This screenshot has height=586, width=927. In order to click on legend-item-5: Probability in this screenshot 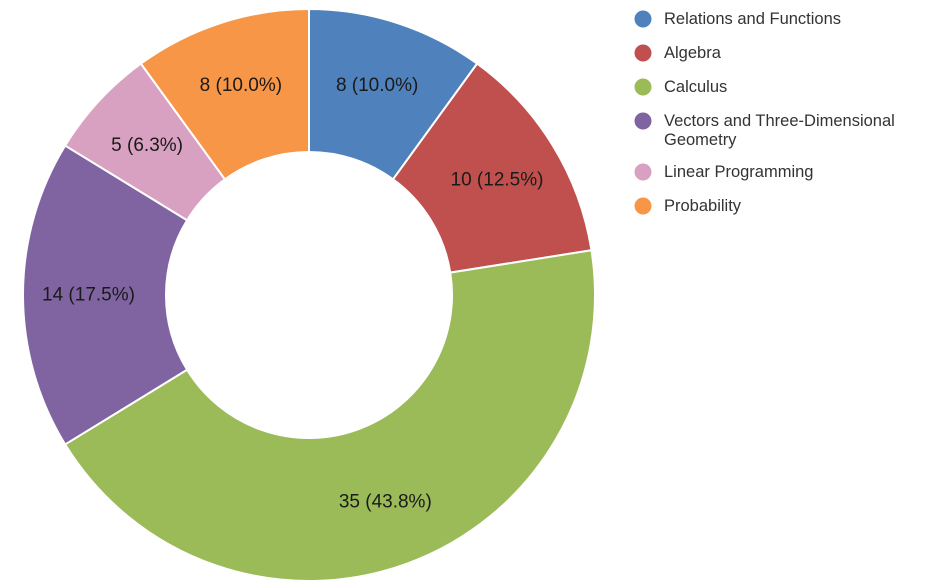, I will do `click(688, 206)`.